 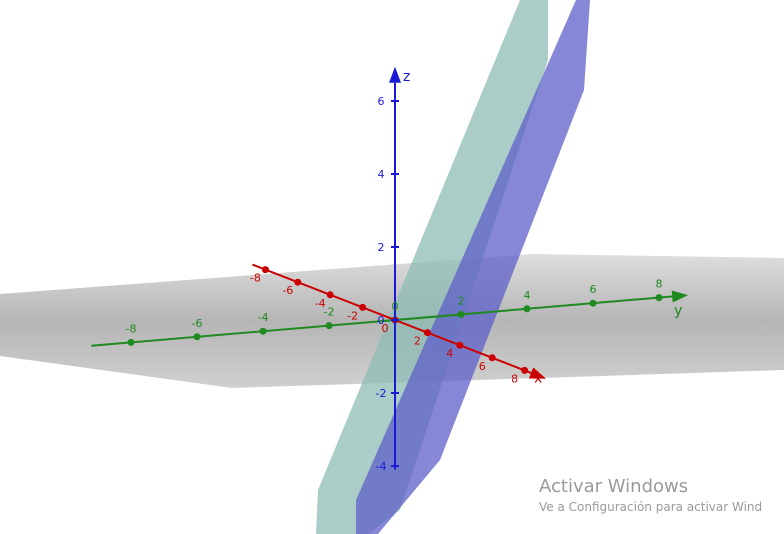 I want to click on y-tick-label: 6, so click(x=593, y=289).